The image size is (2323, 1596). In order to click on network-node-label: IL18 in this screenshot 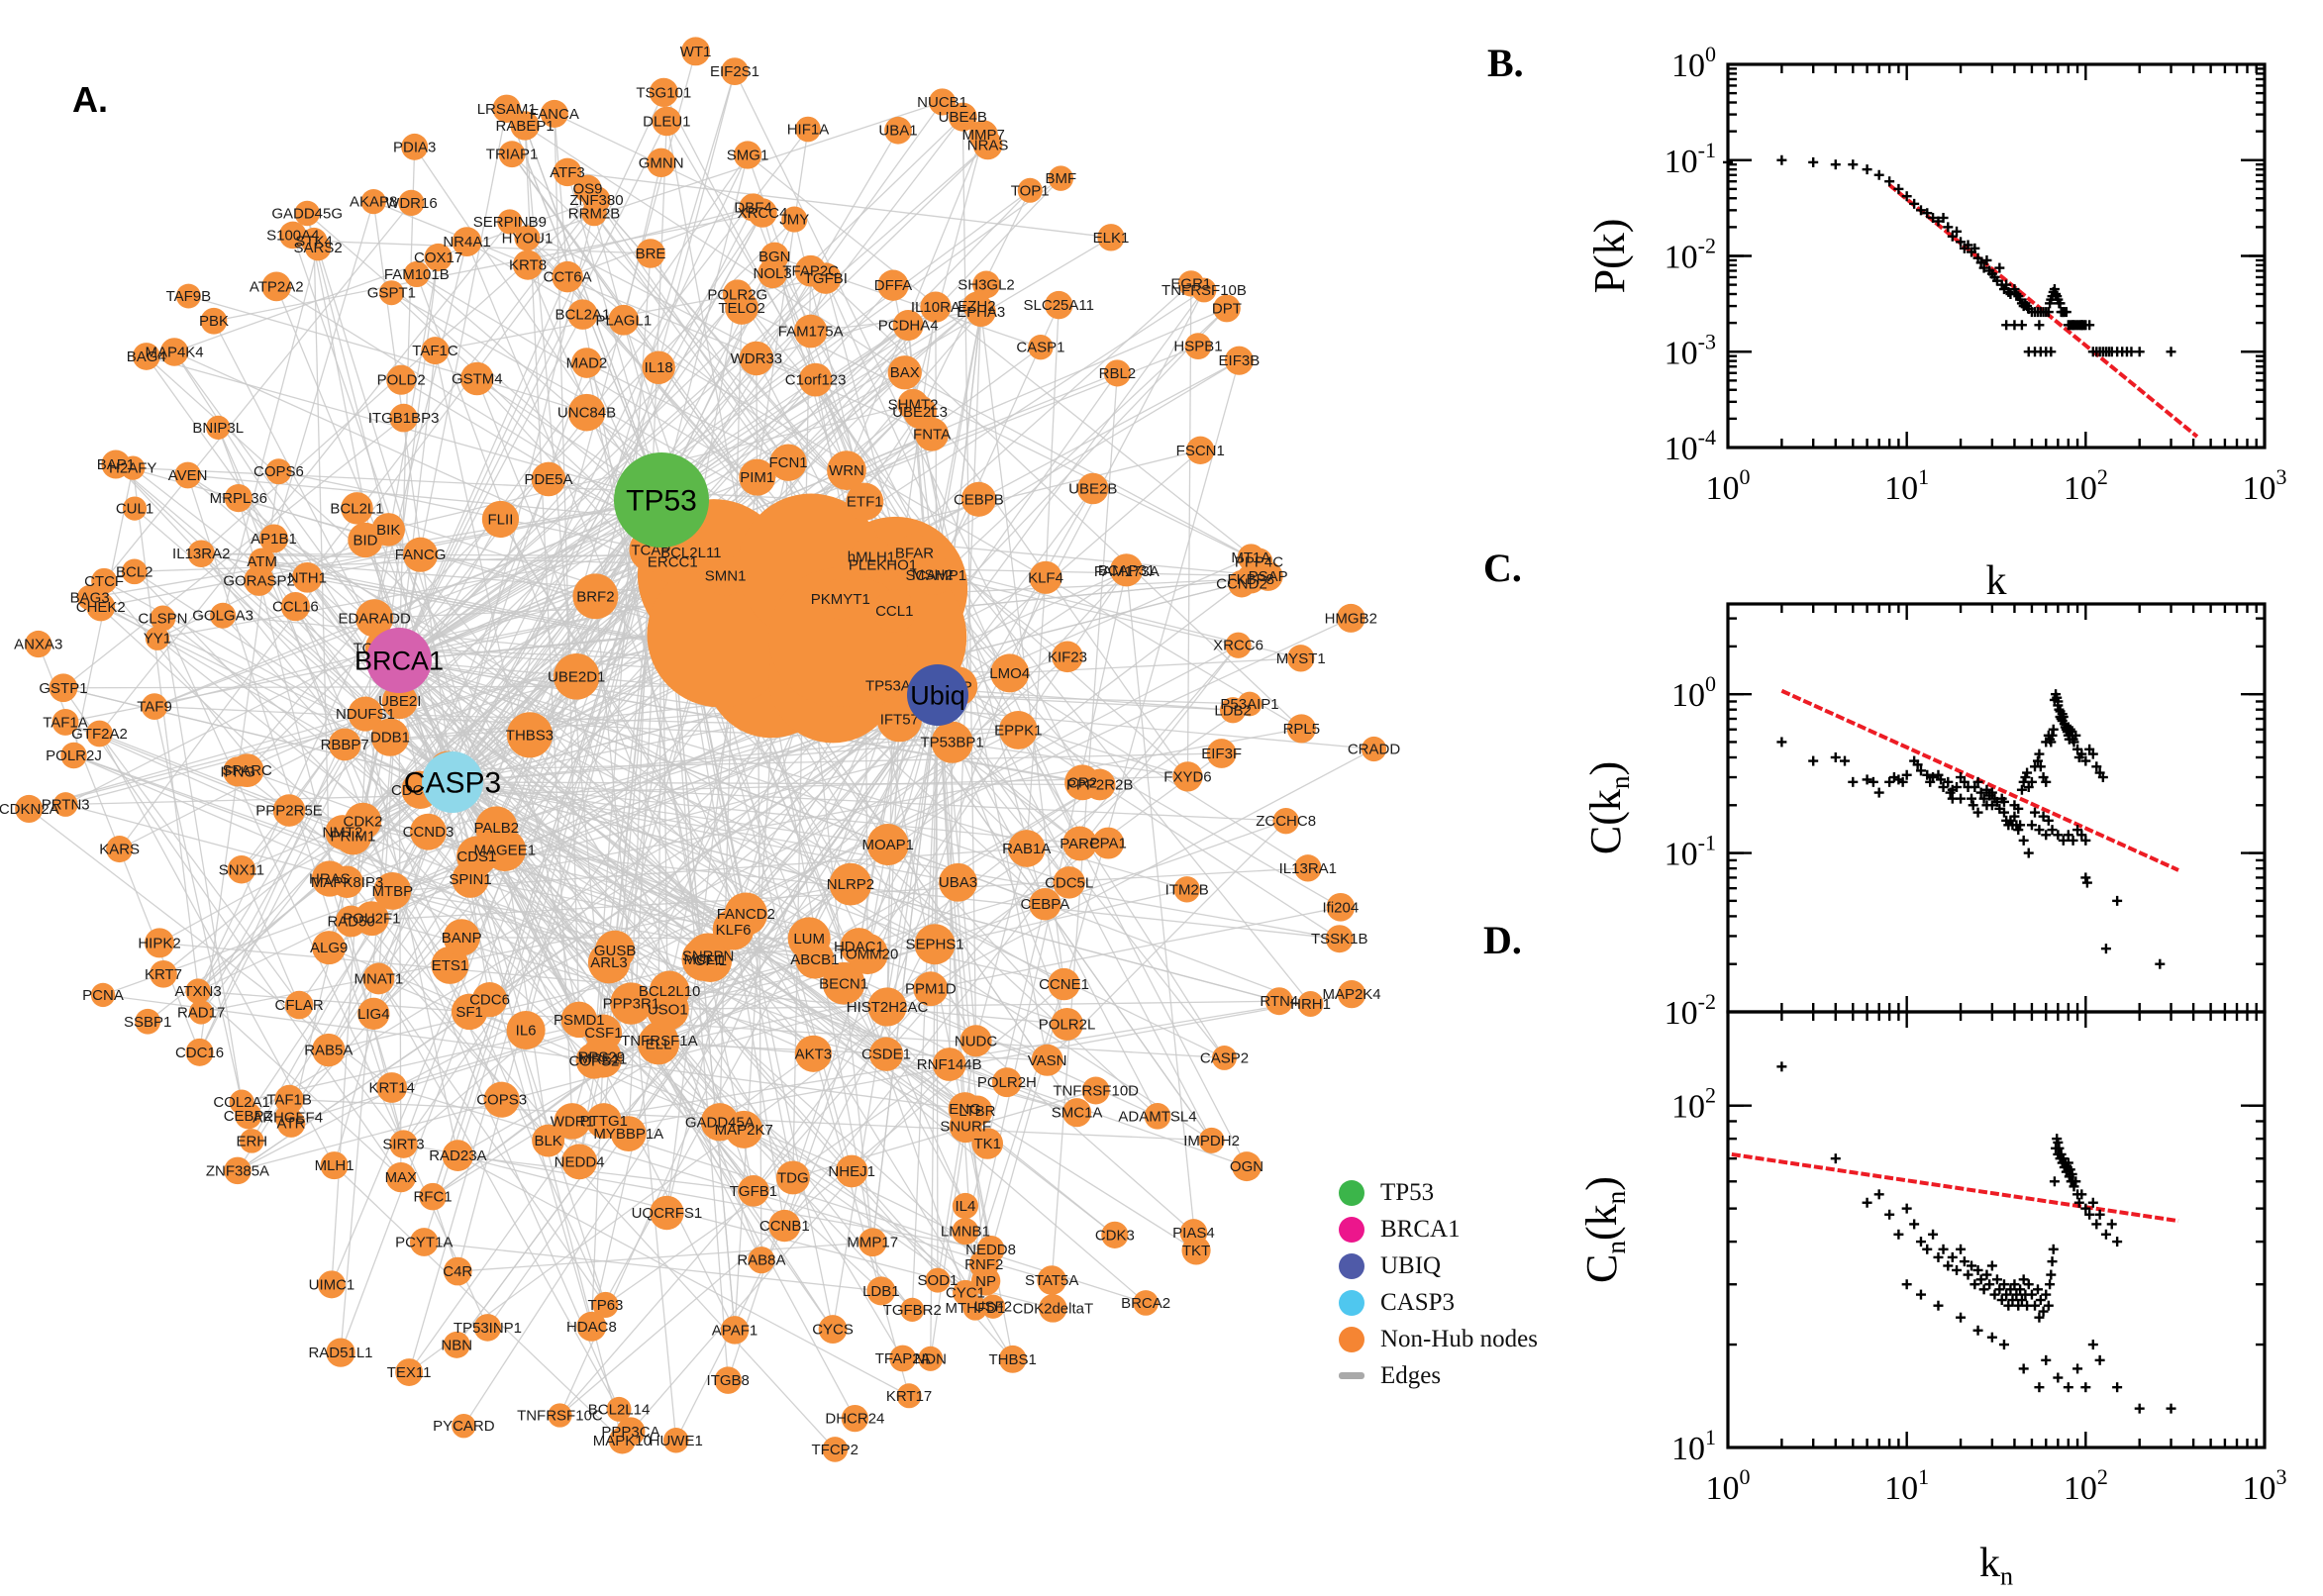, I will do `click(659, 367)`.